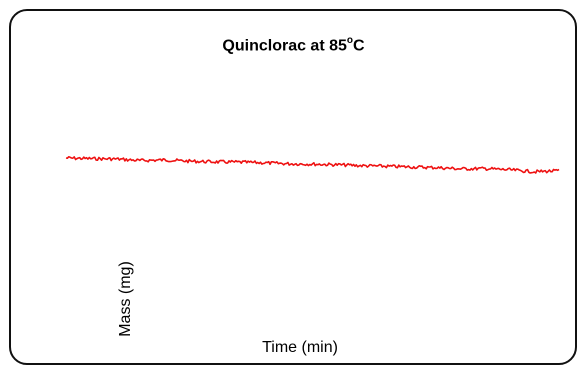 This screenshot has height=370, width=587. I want to click on chart-title: Quinclorac at 85oC, so click(293, 45).